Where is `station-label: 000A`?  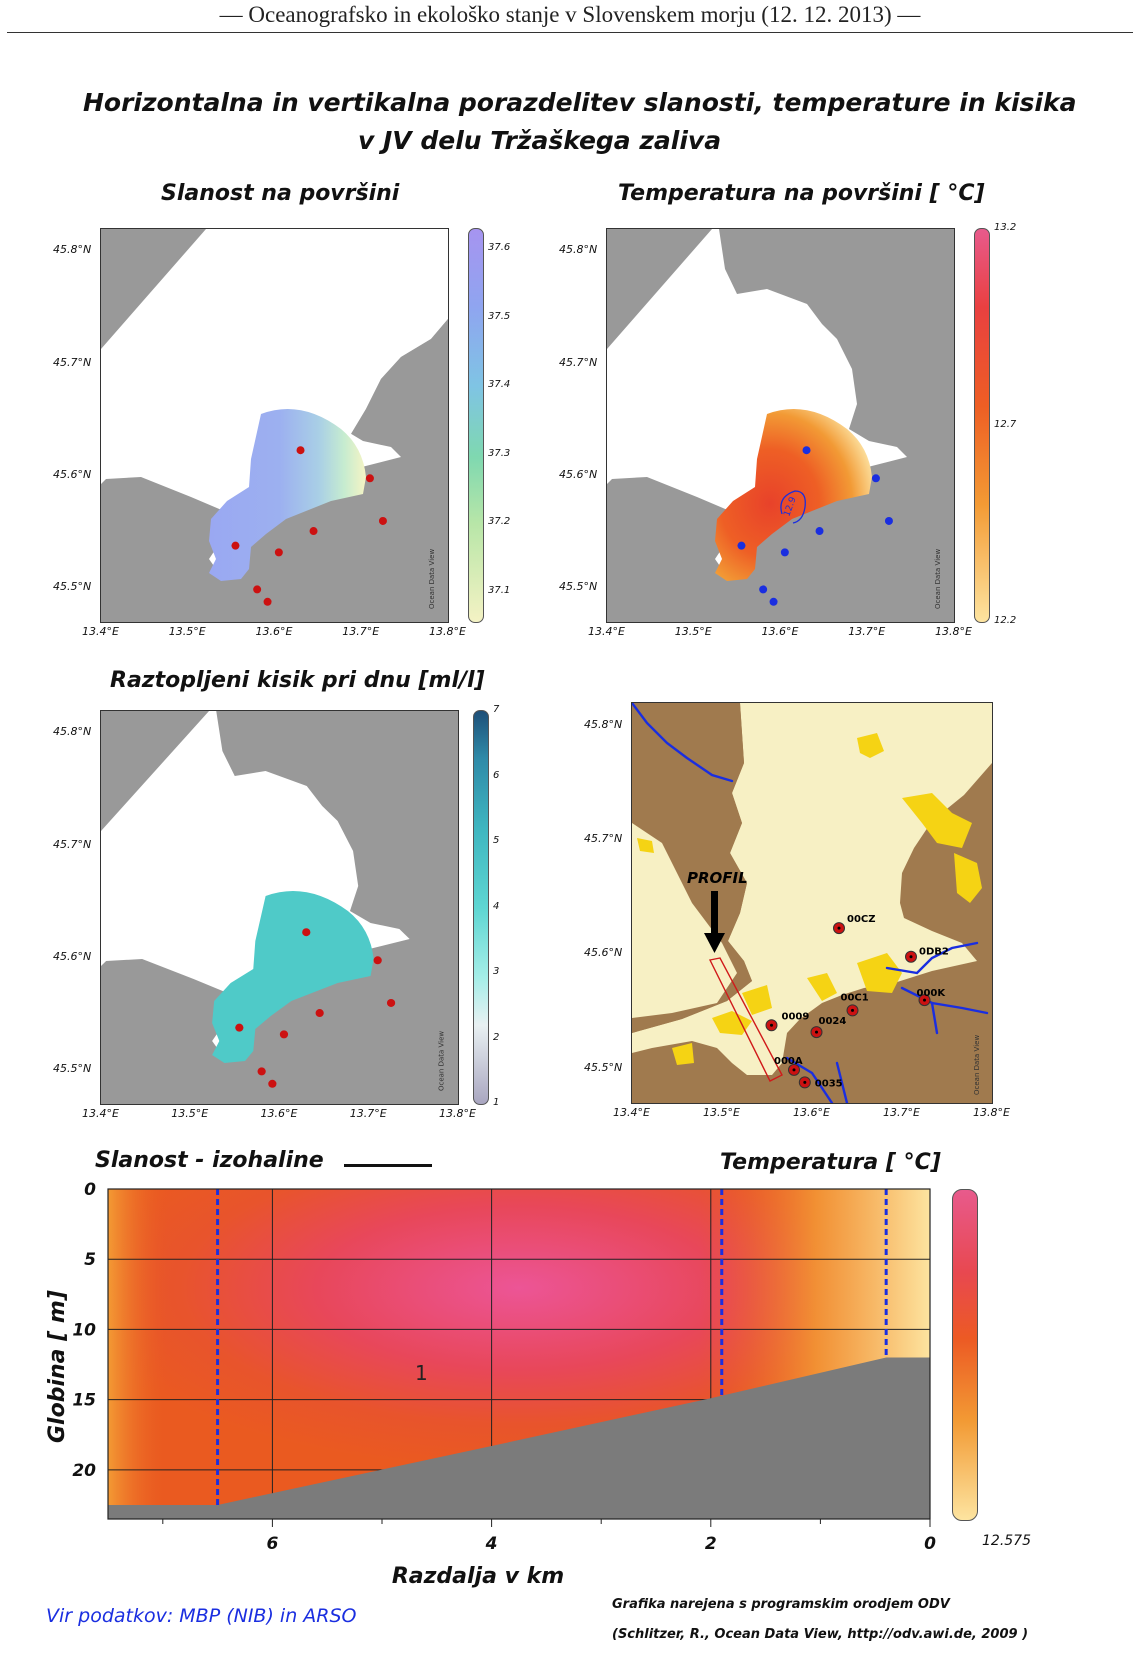 station-label: 000A is located at coordinates (788, 1061).